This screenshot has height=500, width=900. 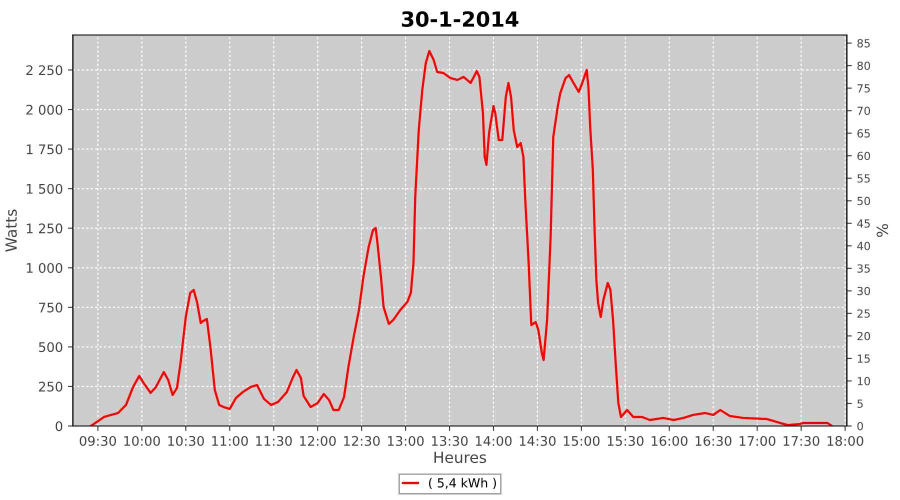 What do you see at coordinates (863, 268) in the screenshot?
I see `y2-tick-label: 35` at bounding box center [863, 268].